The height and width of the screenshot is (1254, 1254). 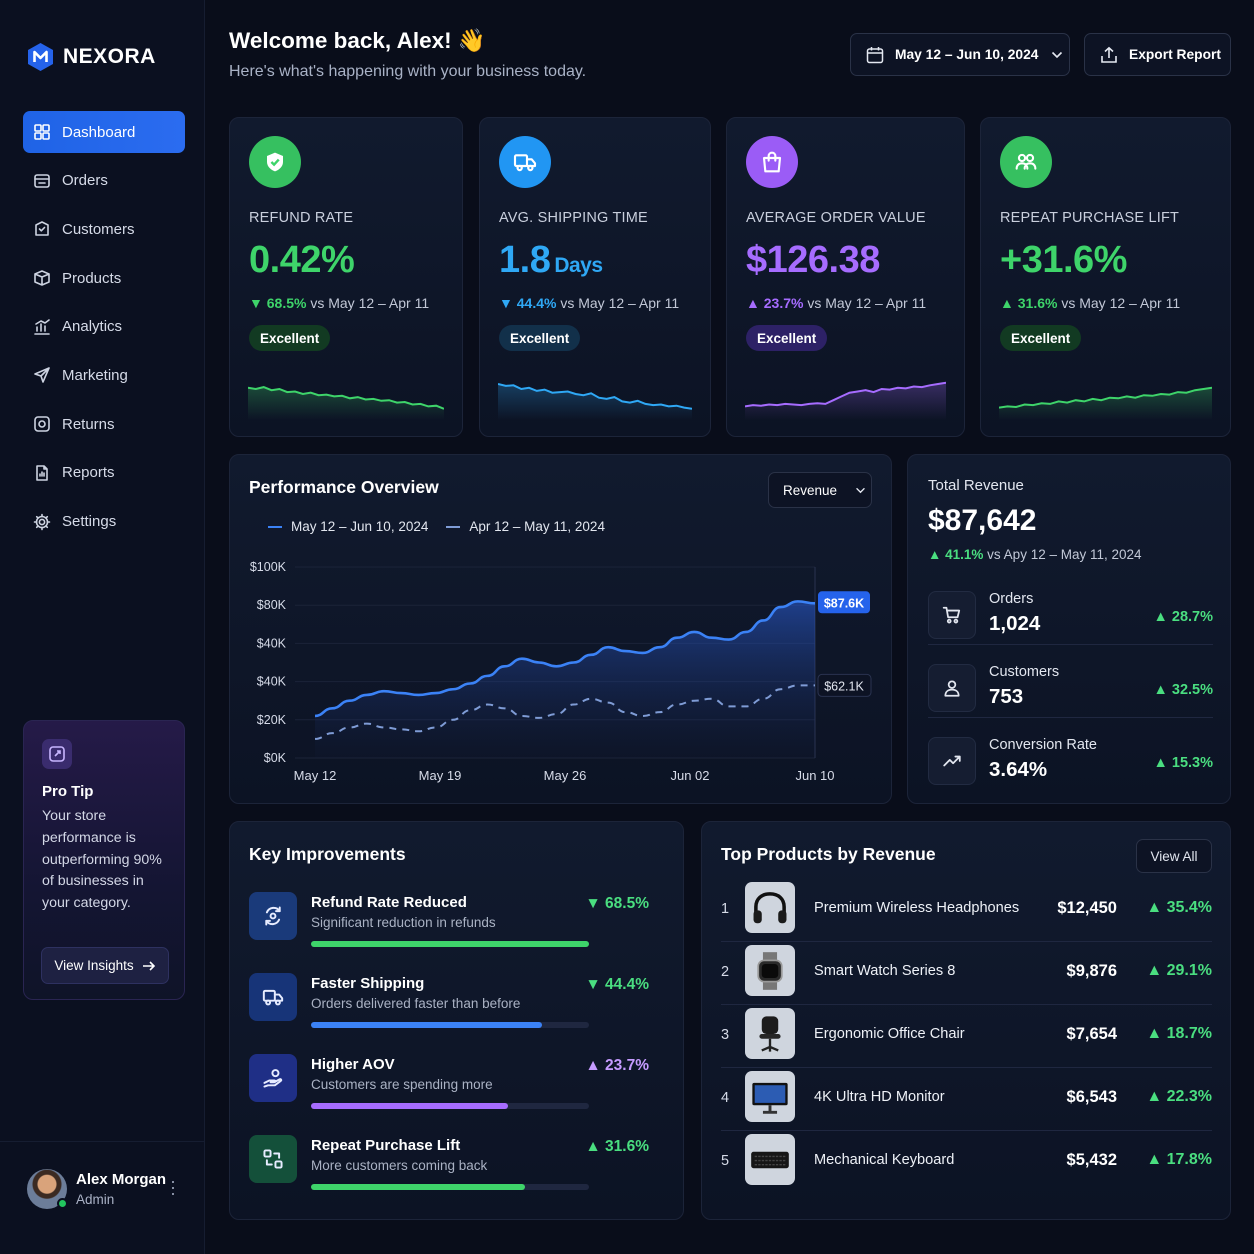 What do you see at coordinates (617, 903) in the screenshot?
I see `improvement-percent: ▼ 68.5%` at bounding box center [617, 903].